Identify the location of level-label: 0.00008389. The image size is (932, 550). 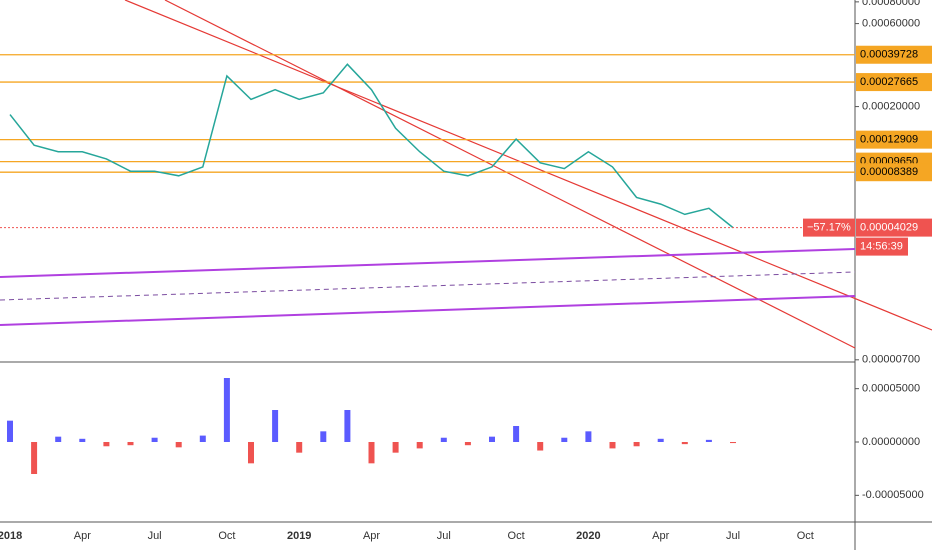
(889, 172).